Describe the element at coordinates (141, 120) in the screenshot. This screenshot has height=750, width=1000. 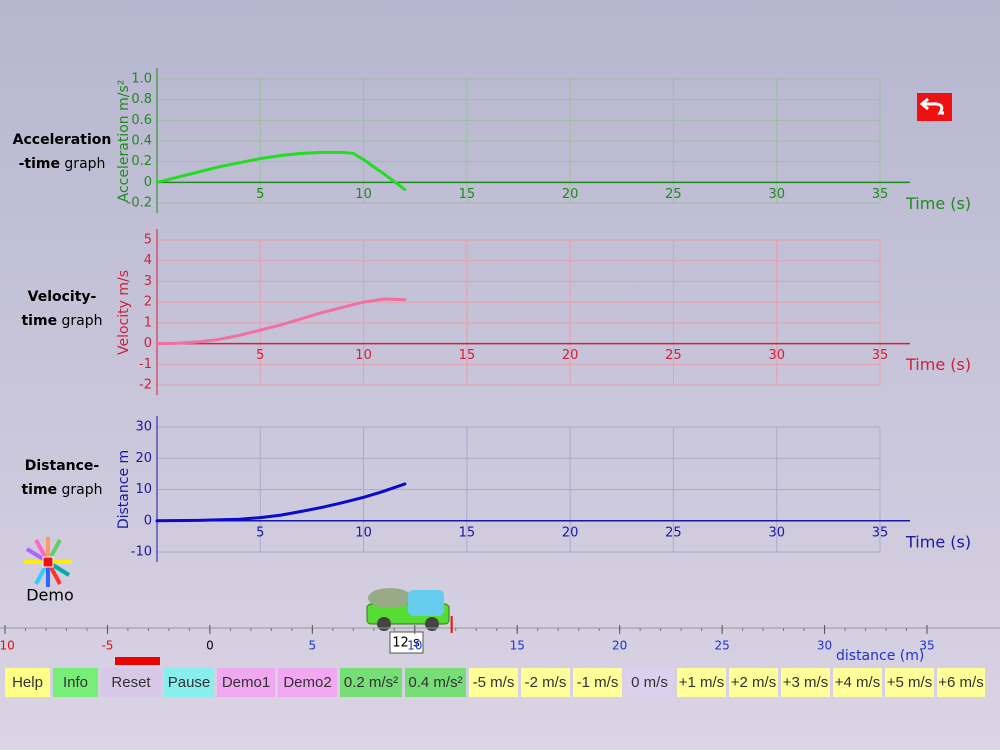
I see `y-tick-label: 0.6` at that location.